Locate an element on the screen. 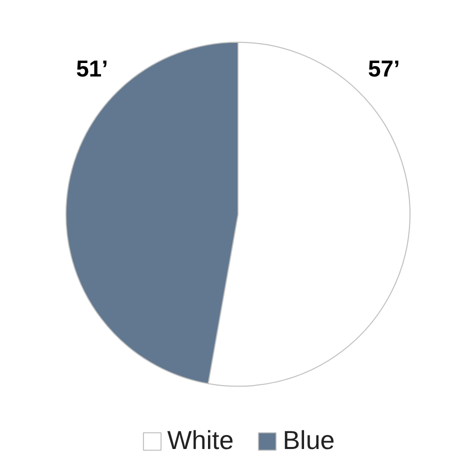  data-label: 51’ is located at coordinates (92, 68).